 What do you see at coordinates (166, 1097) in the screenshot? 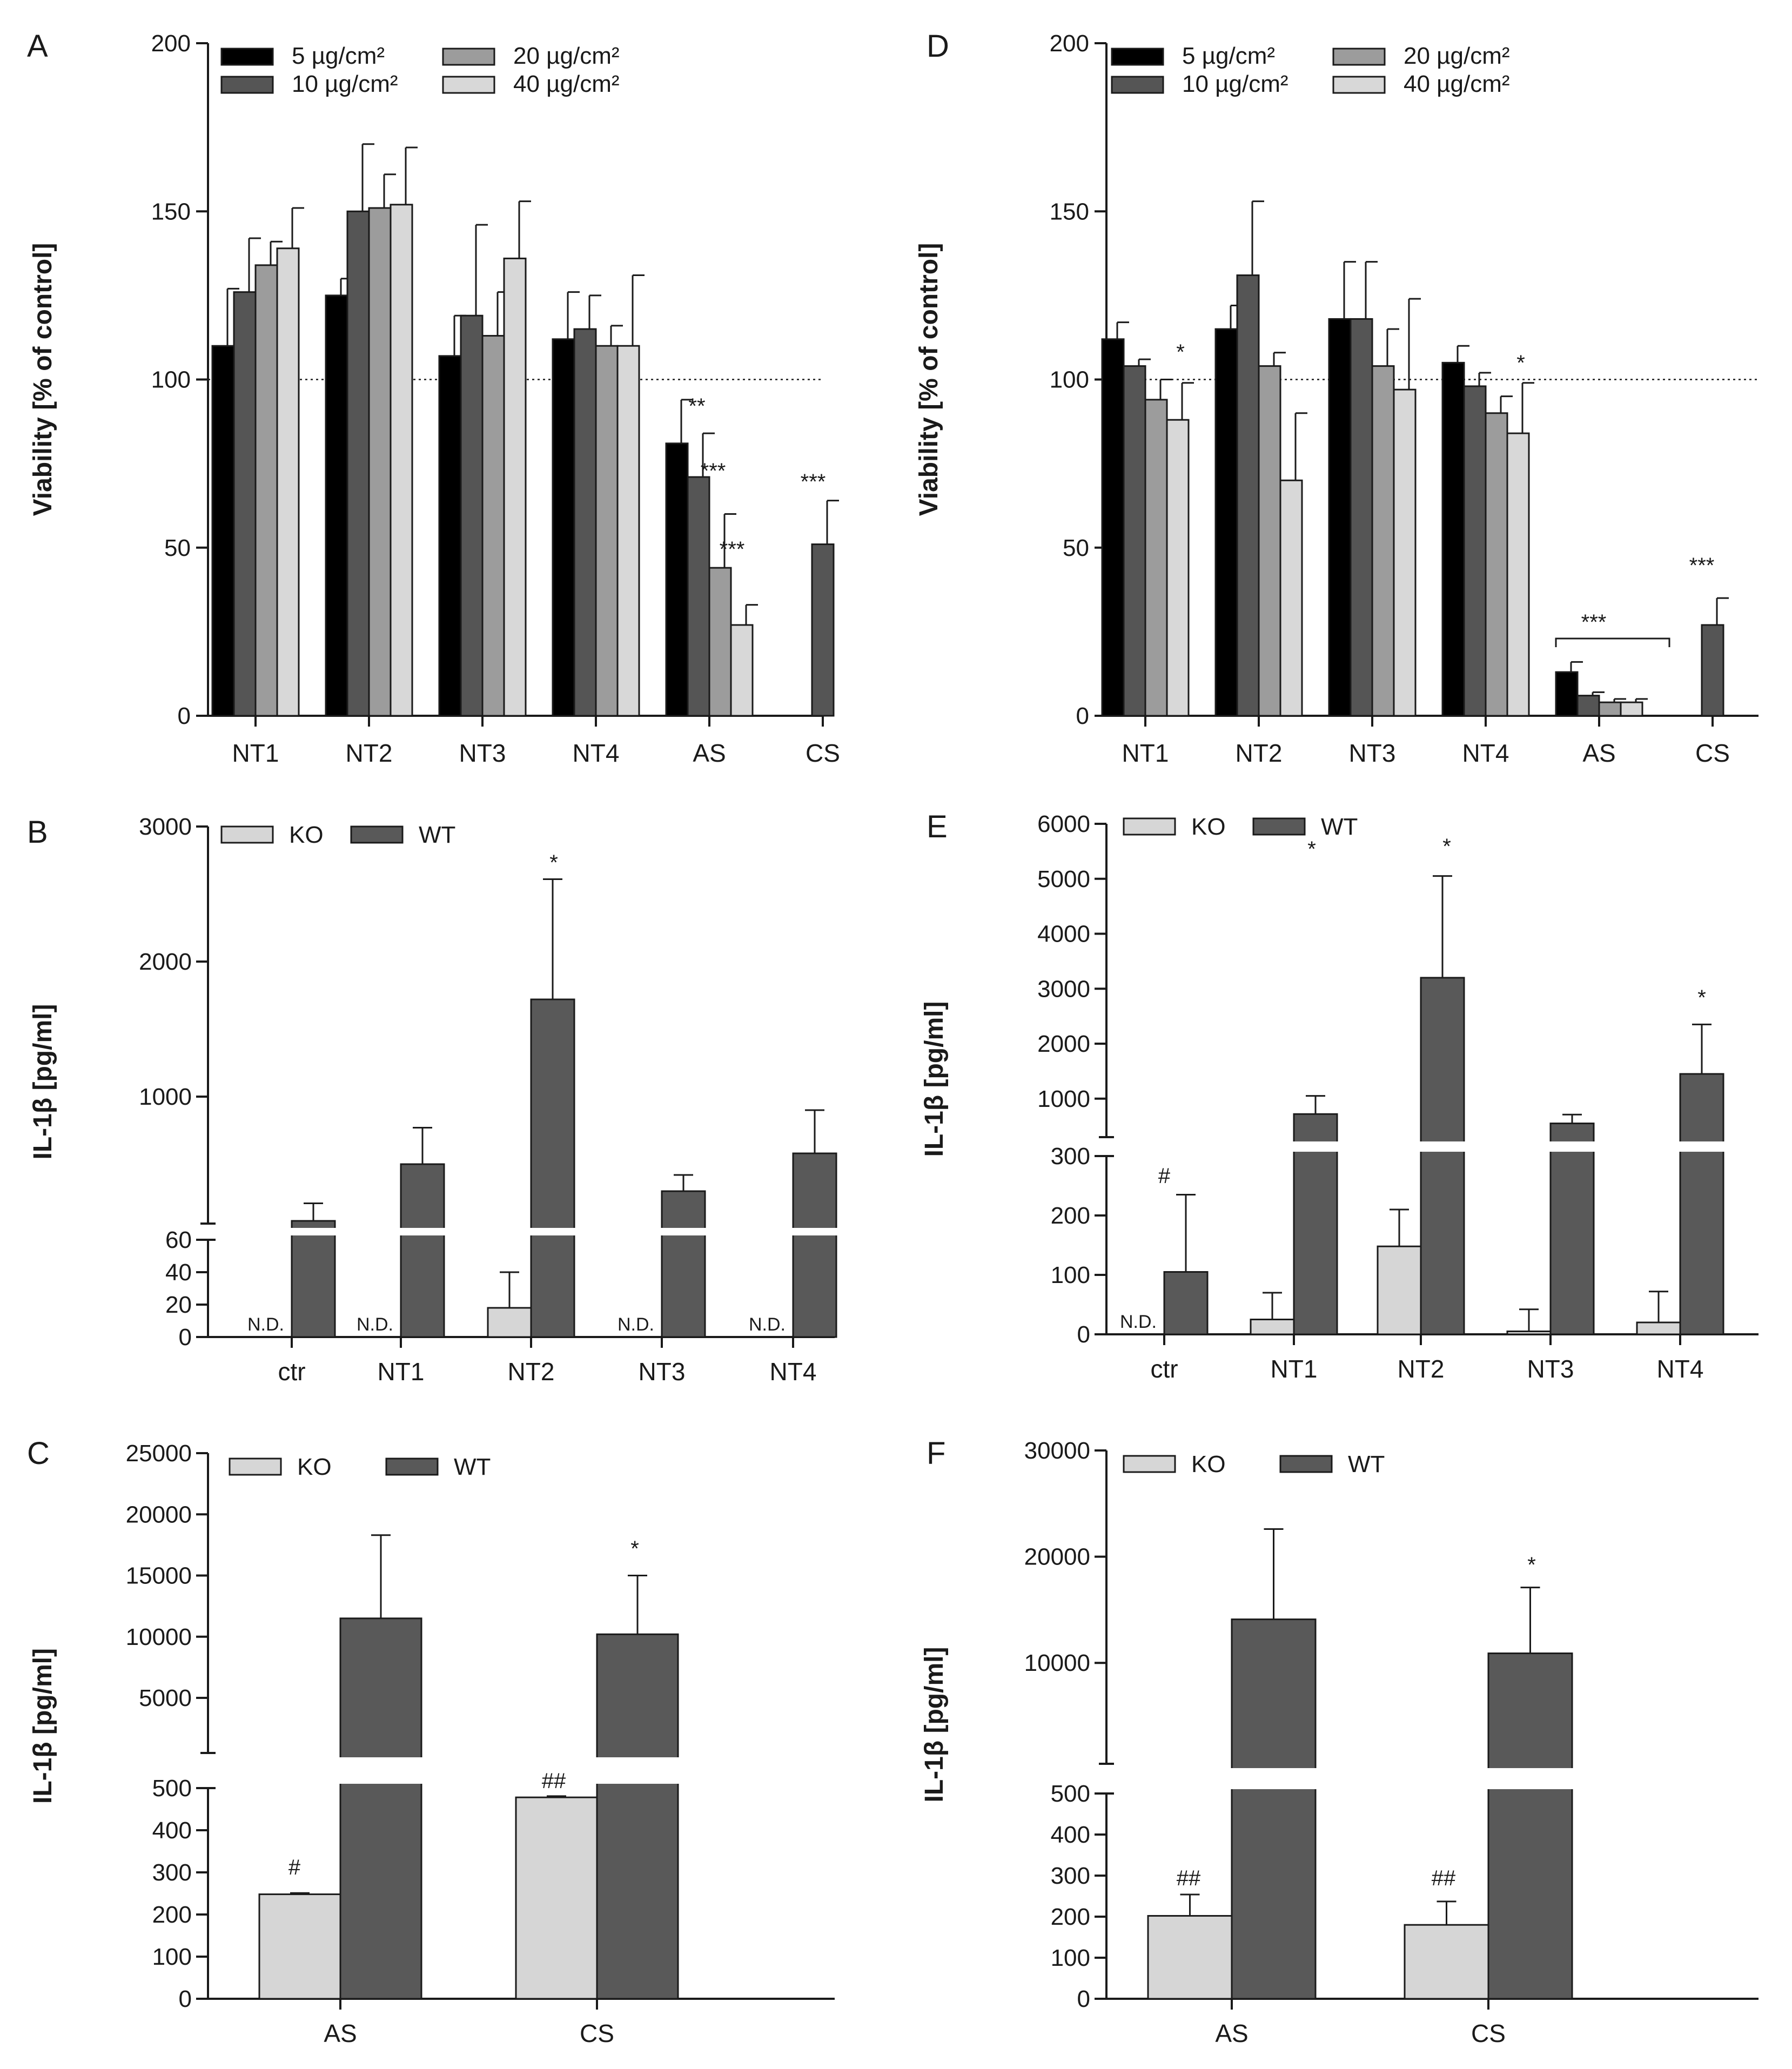
I see `y-tick-label: 1000` at bounding box center [166, 1097].